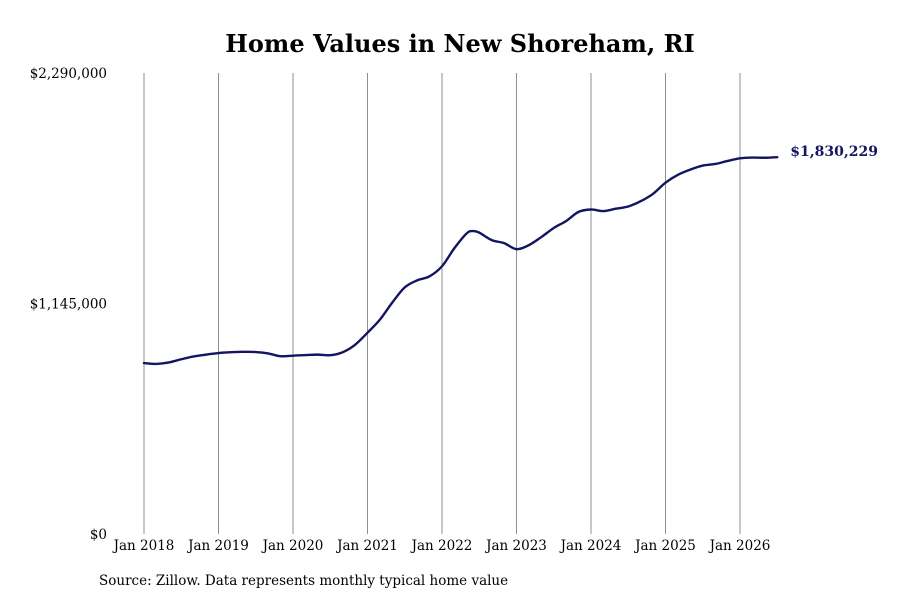  Describe the element at coordinates (834, 152) in the screenshot. I see `end-value-label: $1,830,229` at that location.